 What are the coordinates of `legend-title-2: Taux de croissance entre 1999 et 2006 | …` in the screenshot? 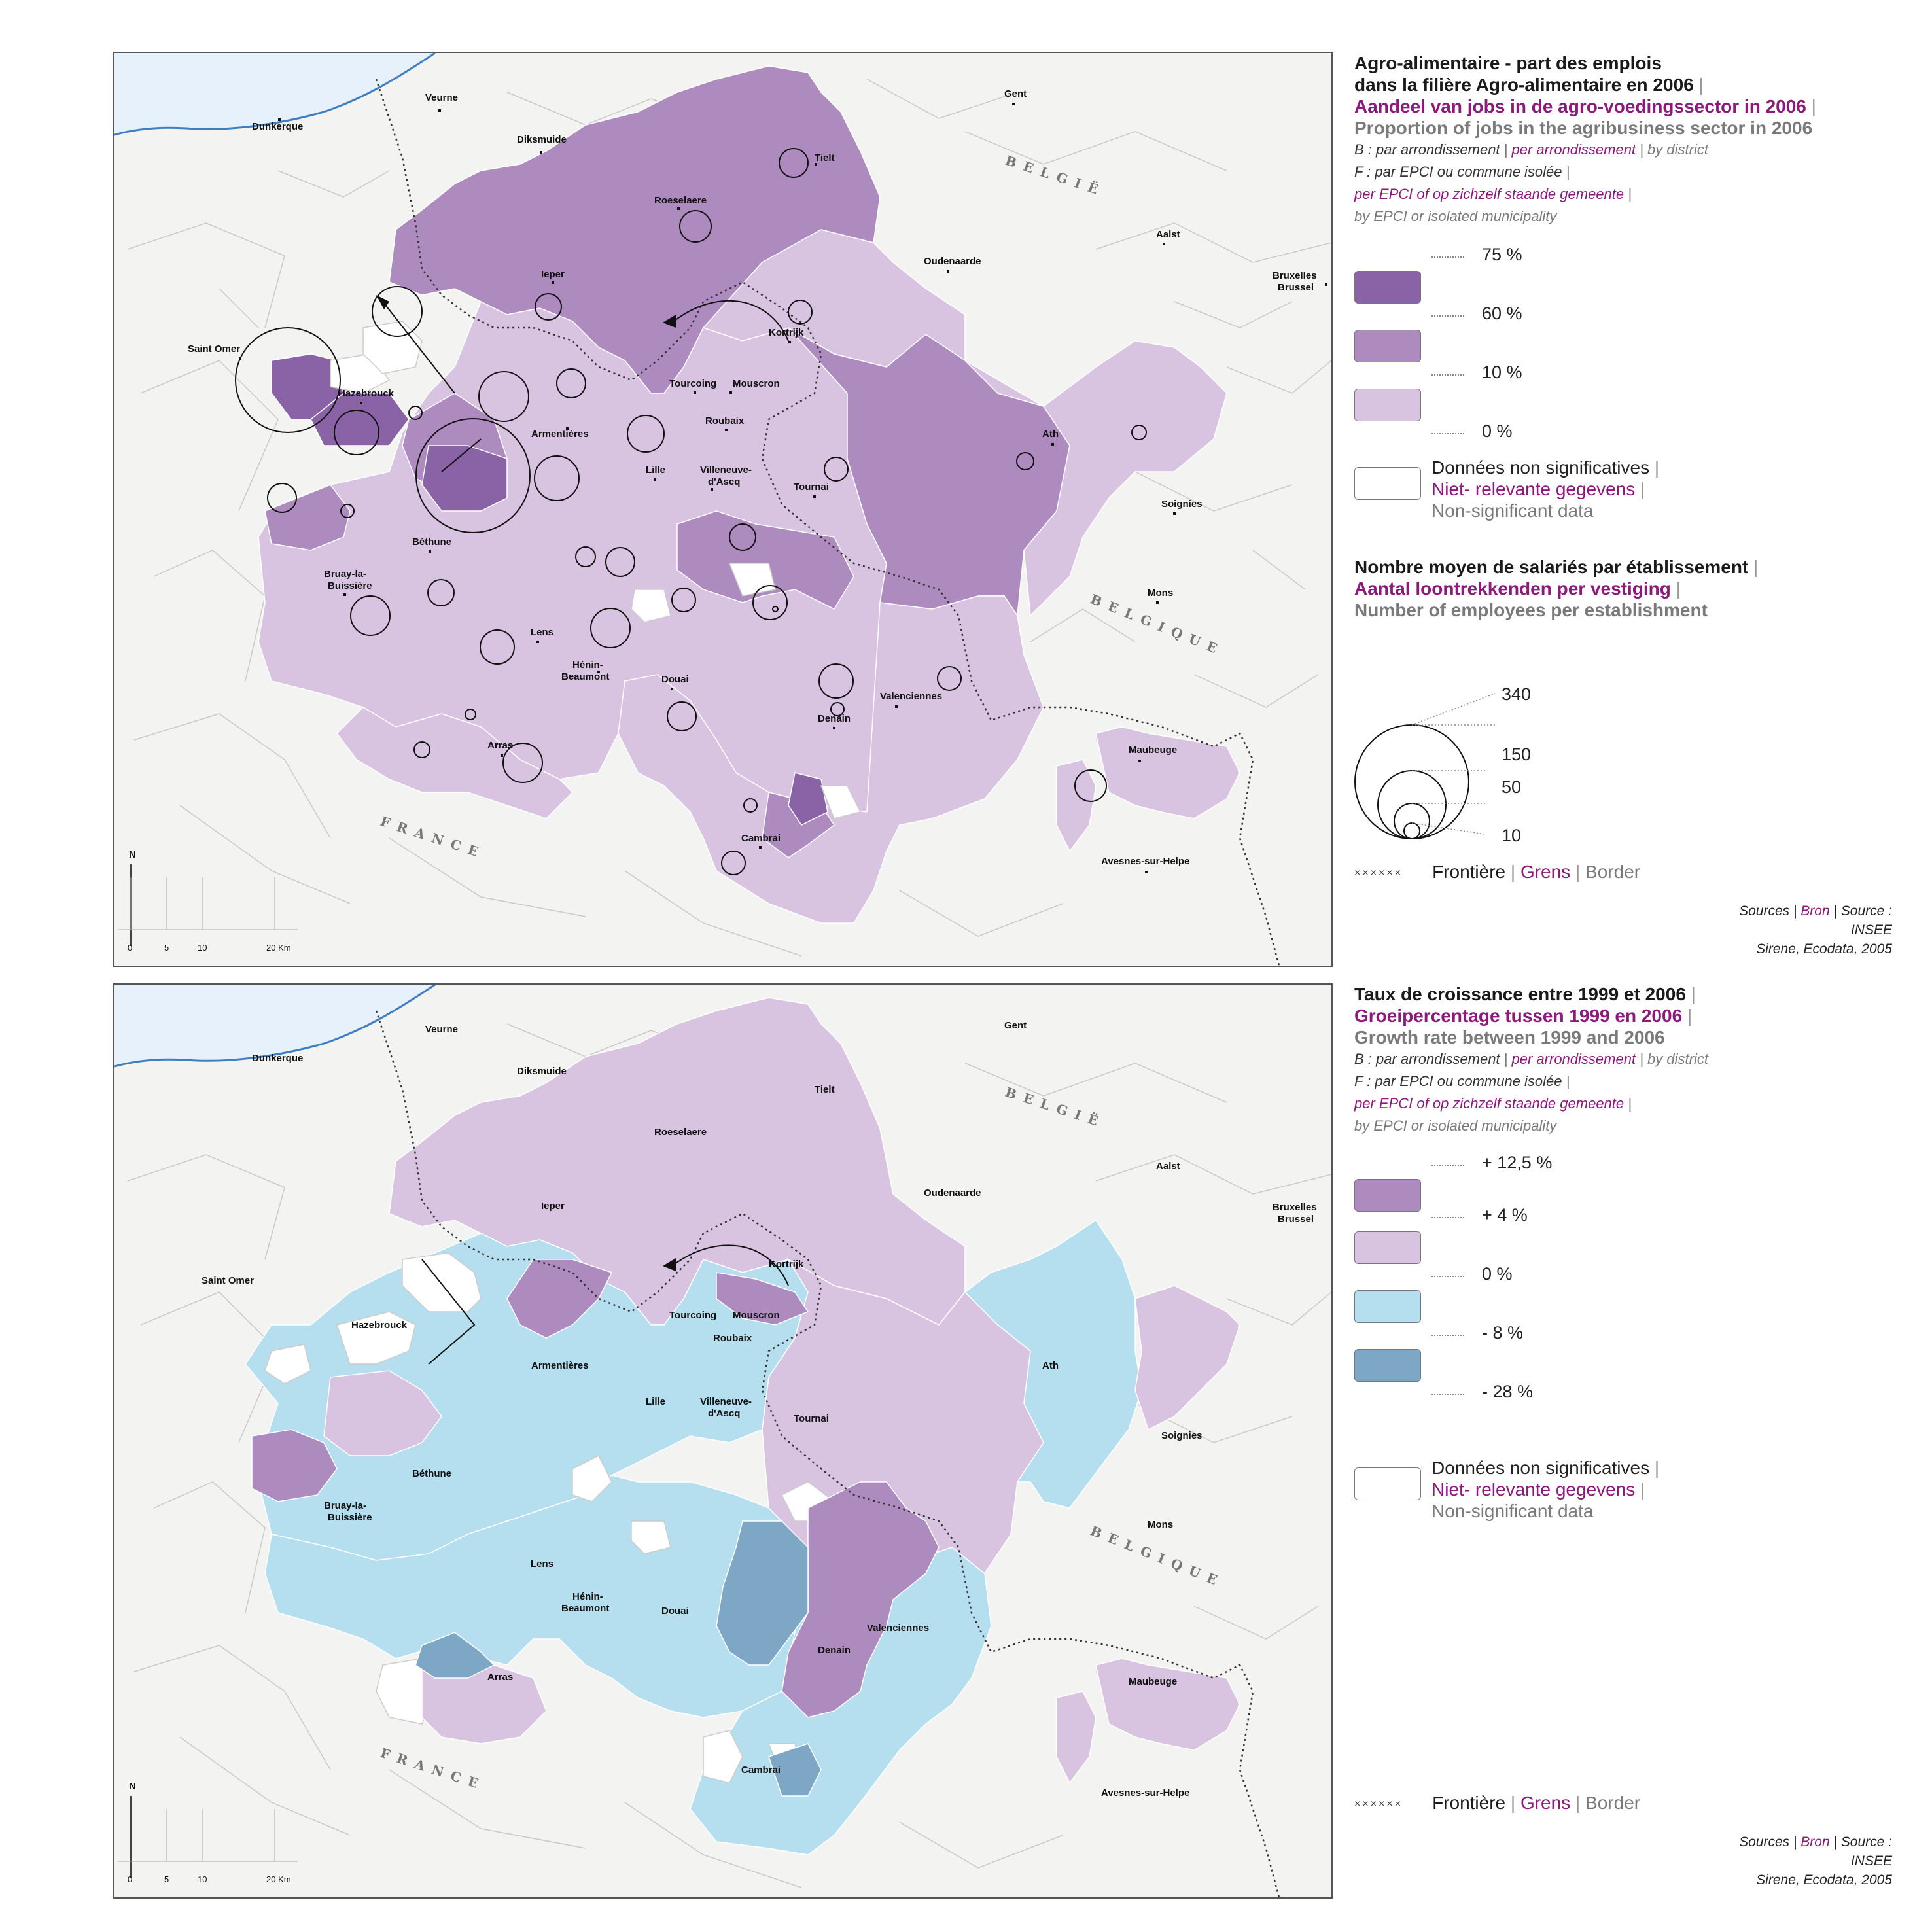 It's located at (1525, 1015).